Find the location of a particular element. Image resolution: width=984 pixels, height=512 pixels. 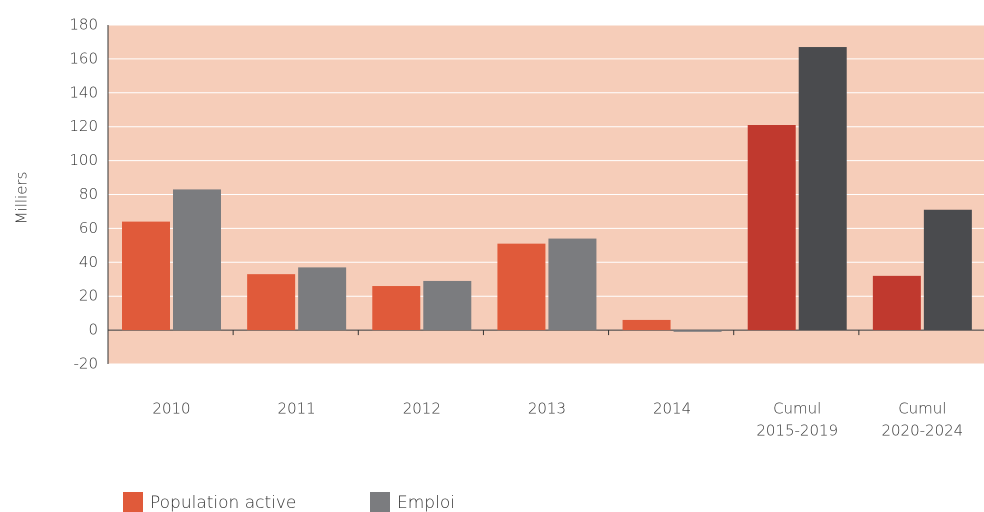

y-axis-label: Milliers is located at coordinates (22, 198).